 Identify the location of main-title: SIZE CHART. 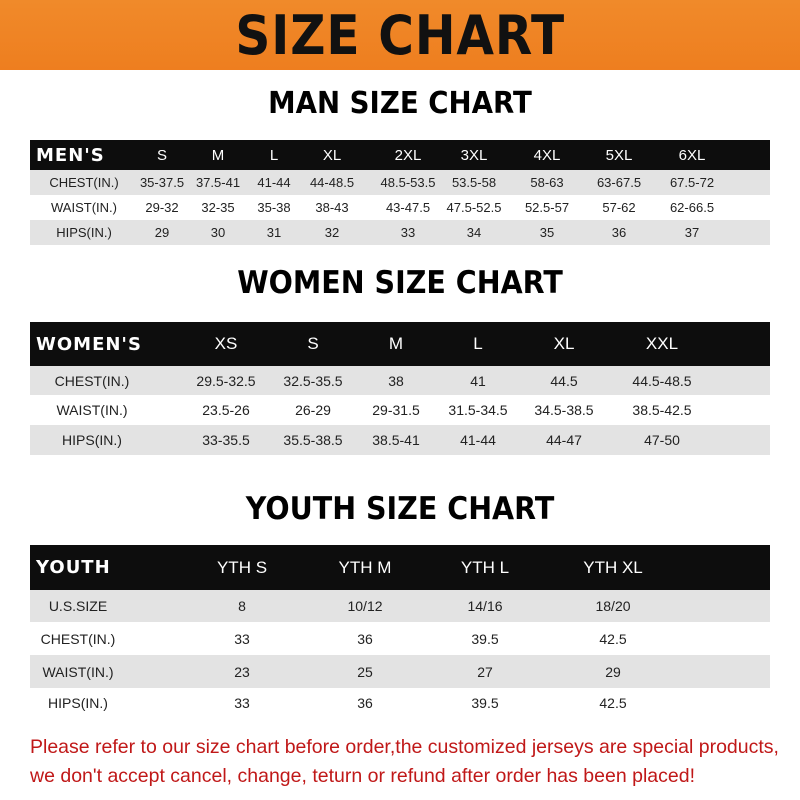
(400, 35).